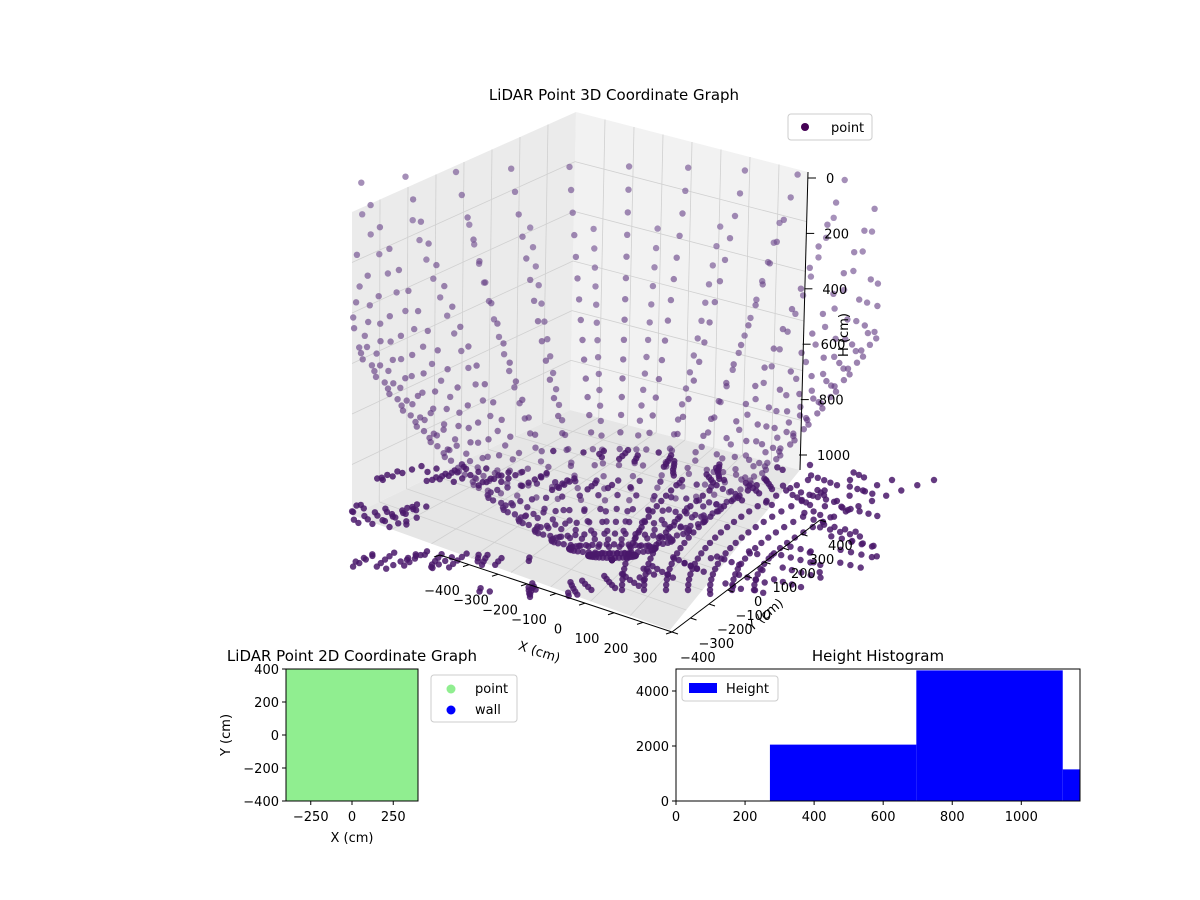 Image resolution: width=1200 pixels, height=900 pixels. I want to click on x-tick-label-hist: 800, so click(952, 817).